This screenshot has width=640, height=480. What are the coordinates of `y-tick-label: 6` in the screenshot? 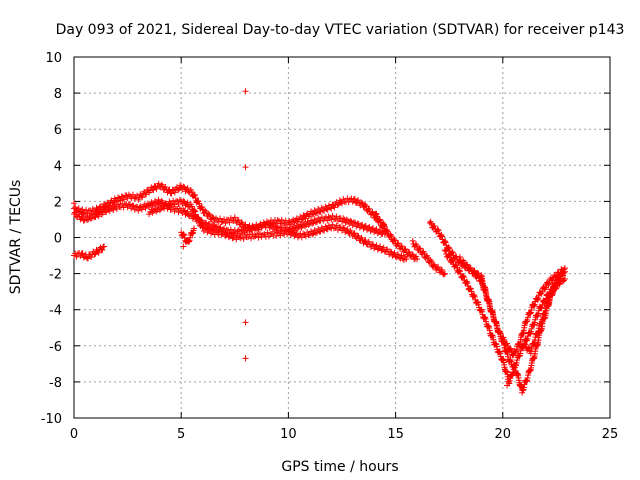 It's located at (58, 130).